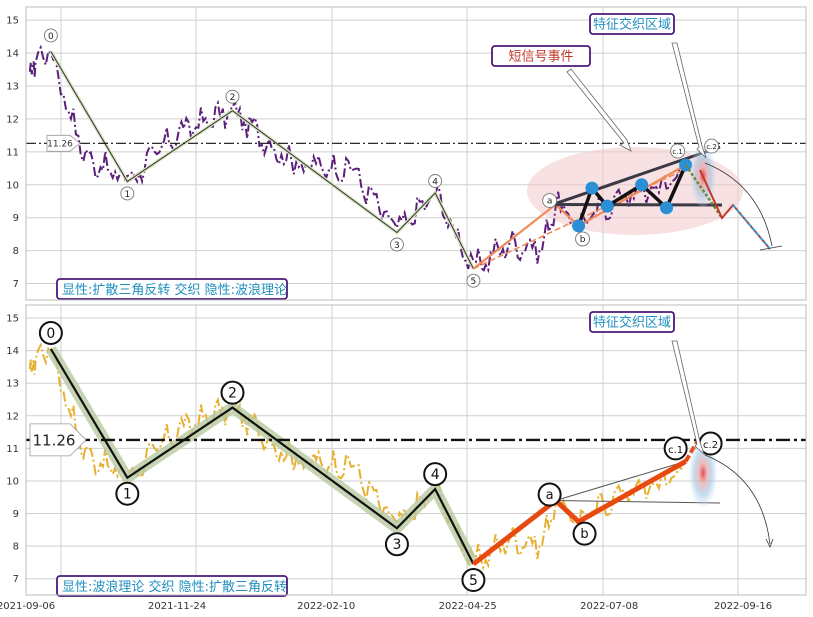 The height and width of the screenshot is (617, 813). I want to click on top-annotation-short-signal: 短信号事件, so click(540, 57).